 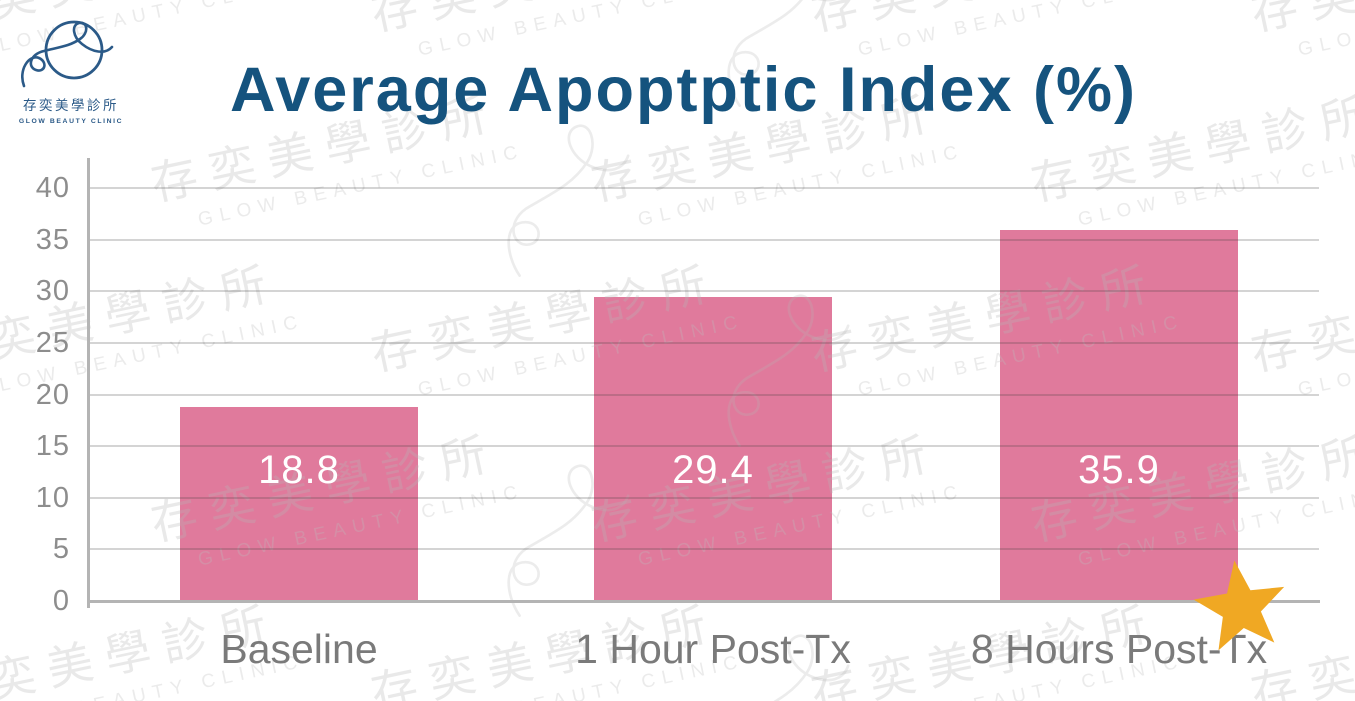 I want to click on clinic-name-english: GLOW BEAUTY CLINIC, so click(x=71, y=121).